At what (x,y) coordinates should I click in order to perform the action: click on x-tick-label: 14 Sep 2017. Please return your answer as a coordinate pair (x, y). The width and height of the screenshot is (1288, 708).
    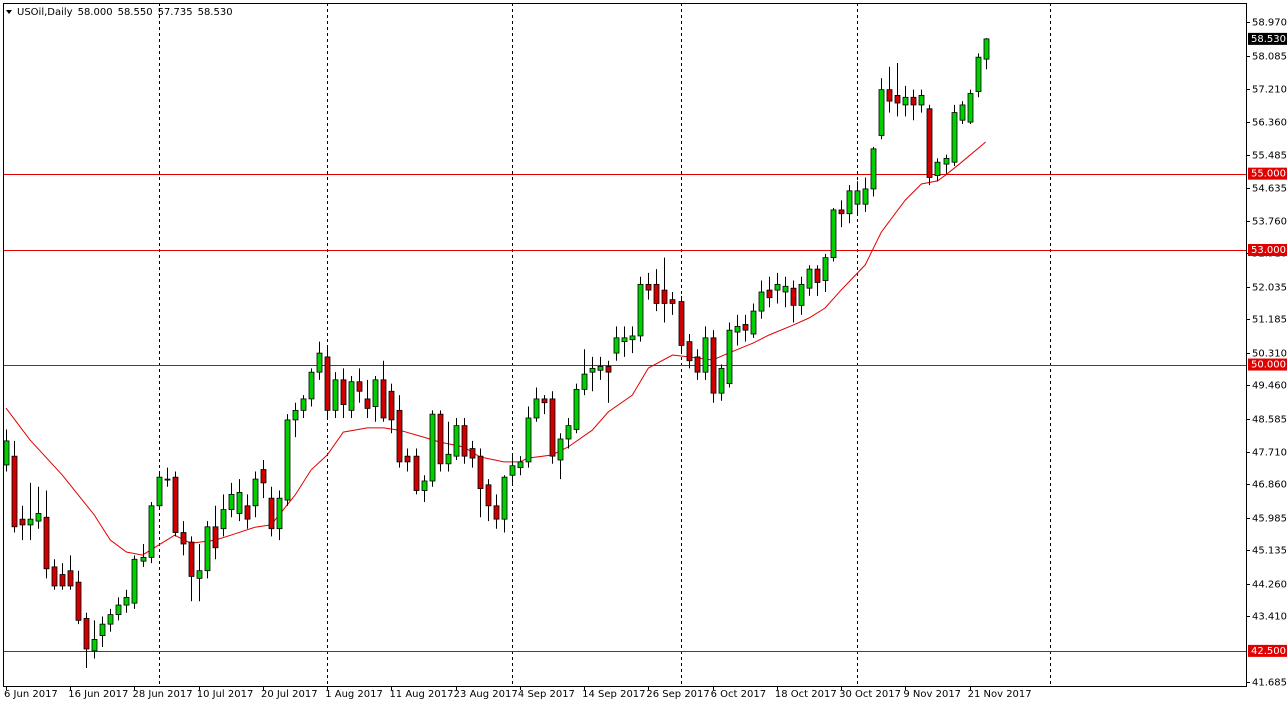
    Looking at the image, I should click on (613, 694).